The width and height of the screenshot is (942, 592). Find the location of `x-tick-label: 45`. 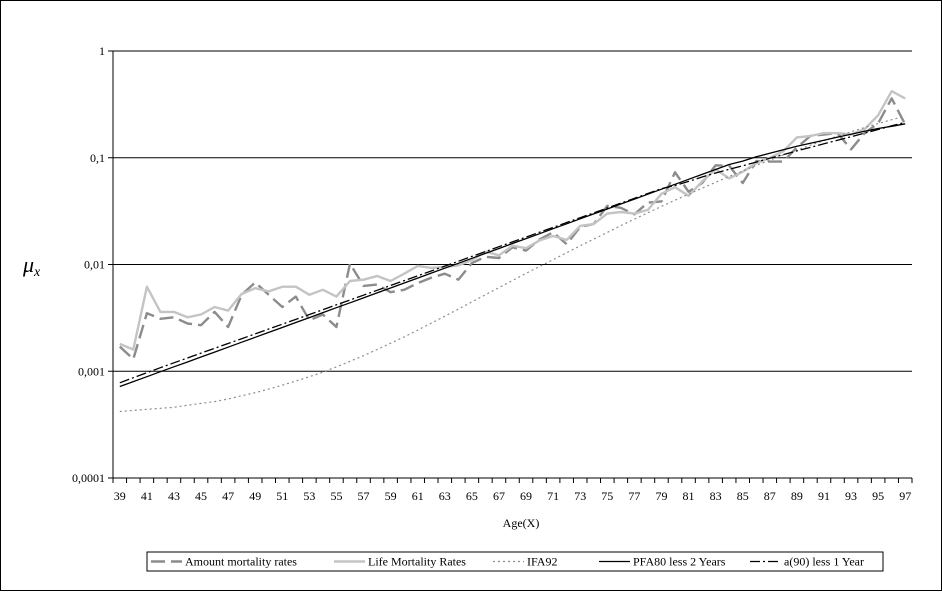

x-tick-label: 45 is located at coordinates (201, 496).